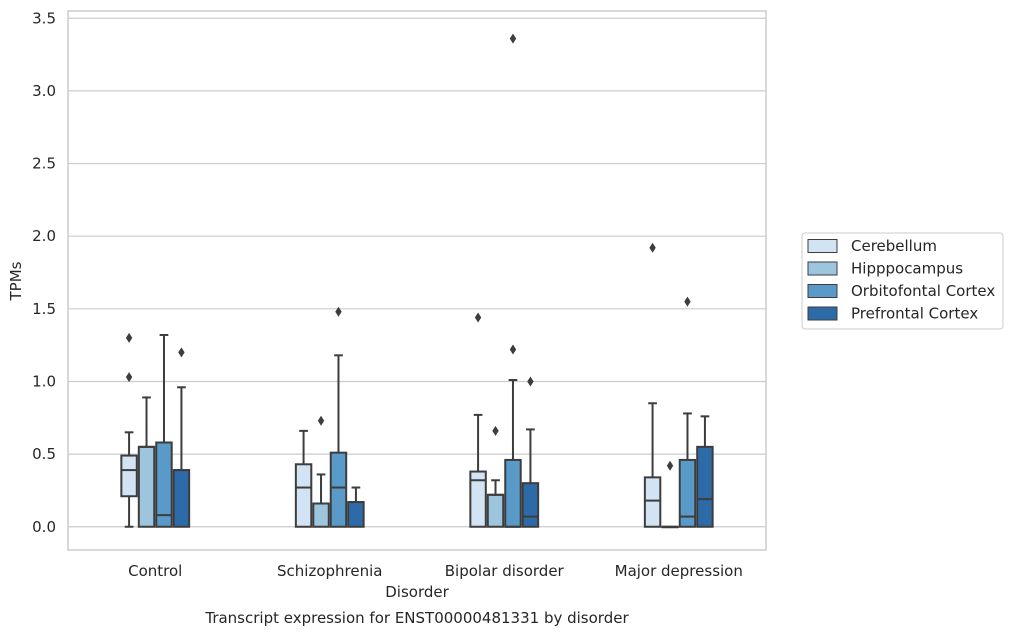 Image resolution: width=1014 pixels, height=636 pixels. I want to click on legend-frame, so click(902, 281).